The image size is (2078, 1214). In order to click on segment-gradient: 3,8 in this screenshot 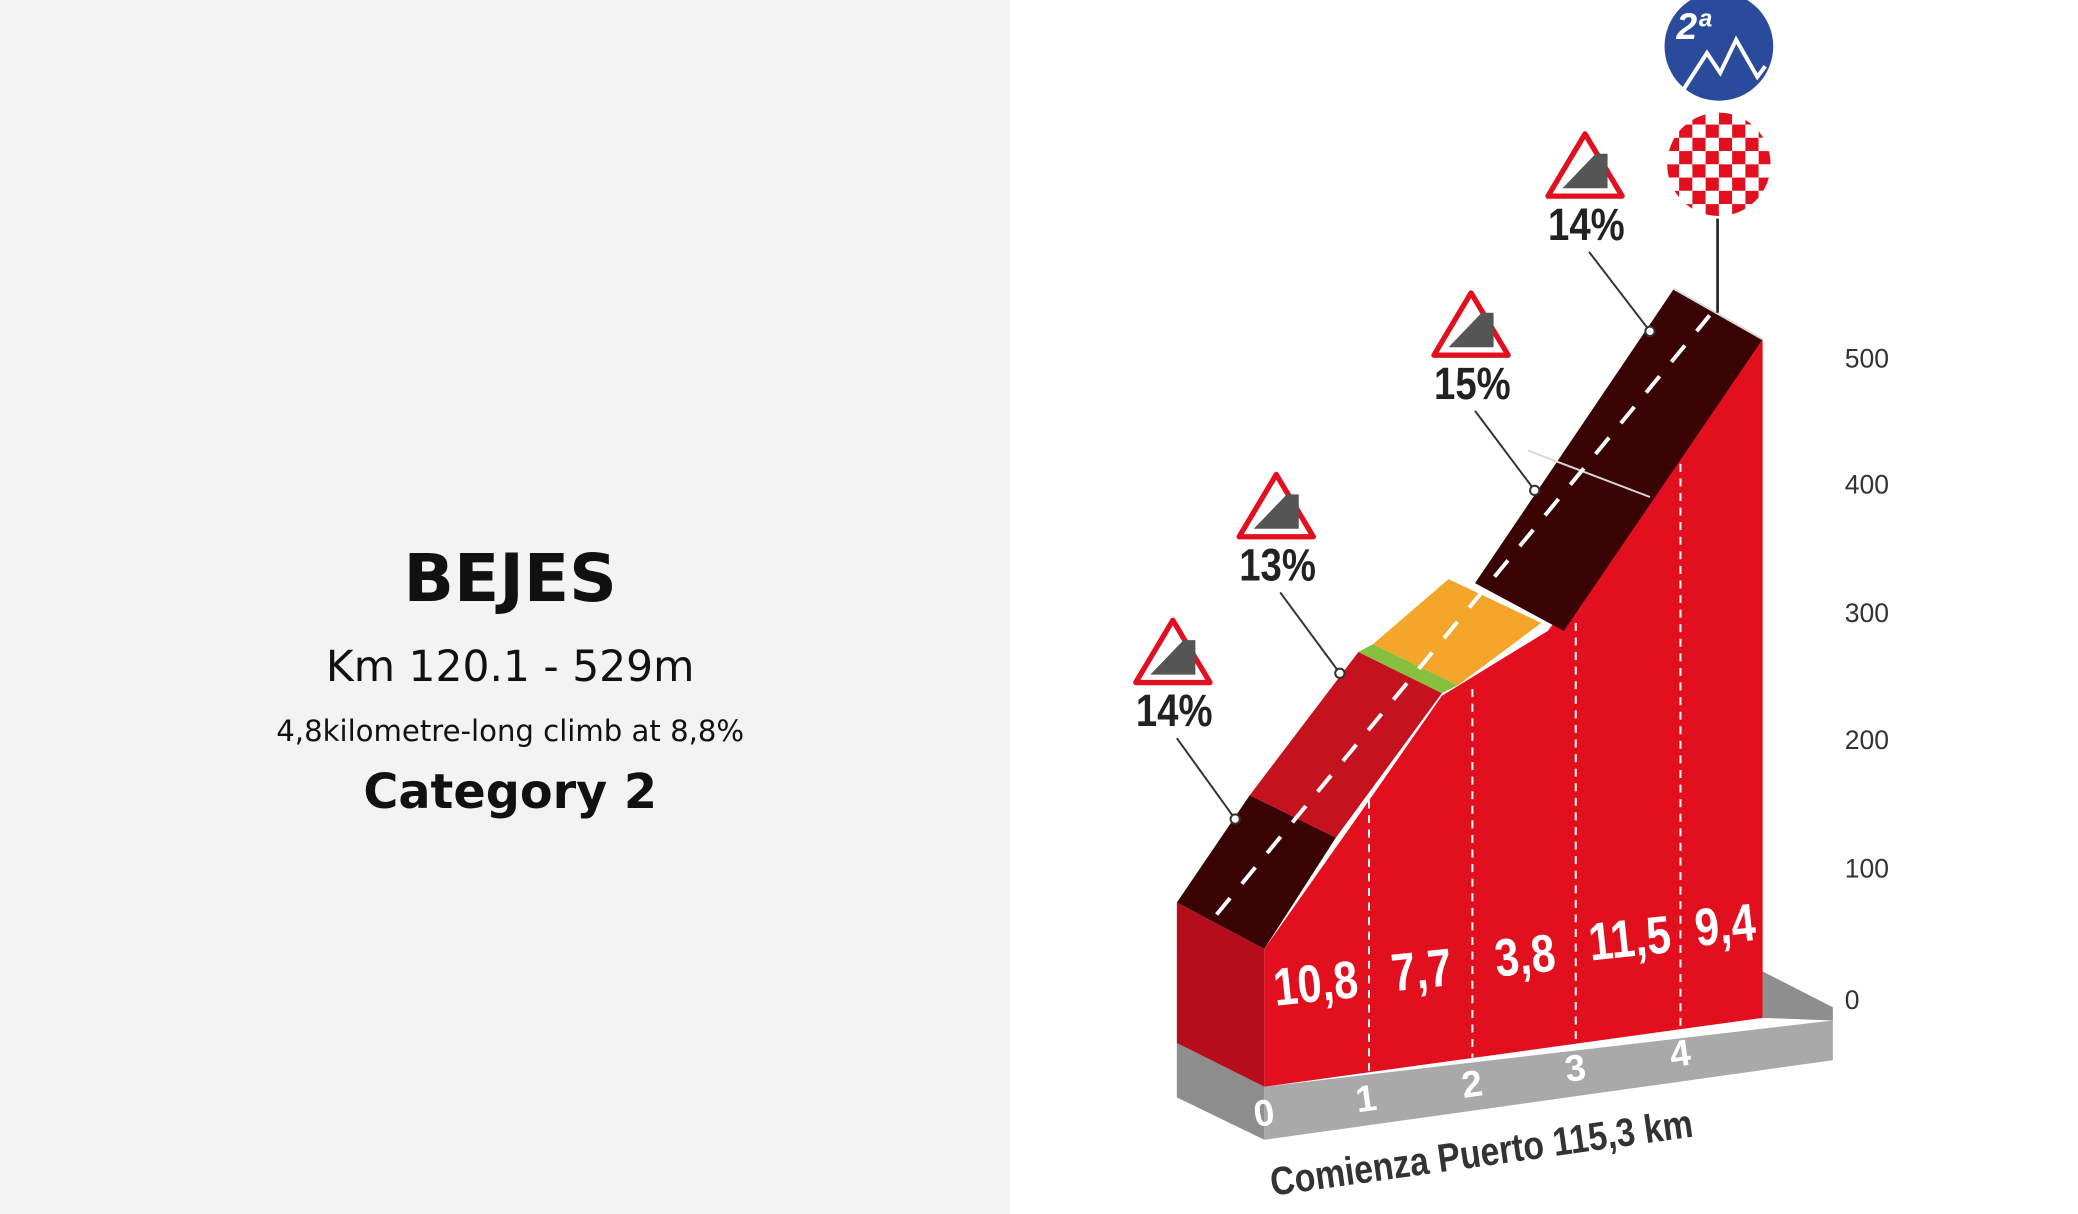, I will do `click(1525, 956)`.